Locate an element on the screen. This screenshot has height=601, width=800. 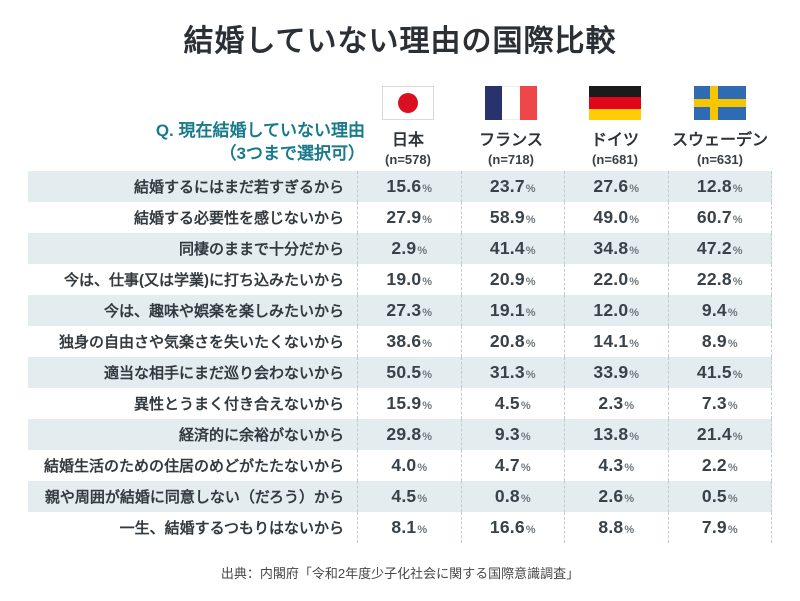
value-cell: 60.7% is located at coordinates (719, 217).